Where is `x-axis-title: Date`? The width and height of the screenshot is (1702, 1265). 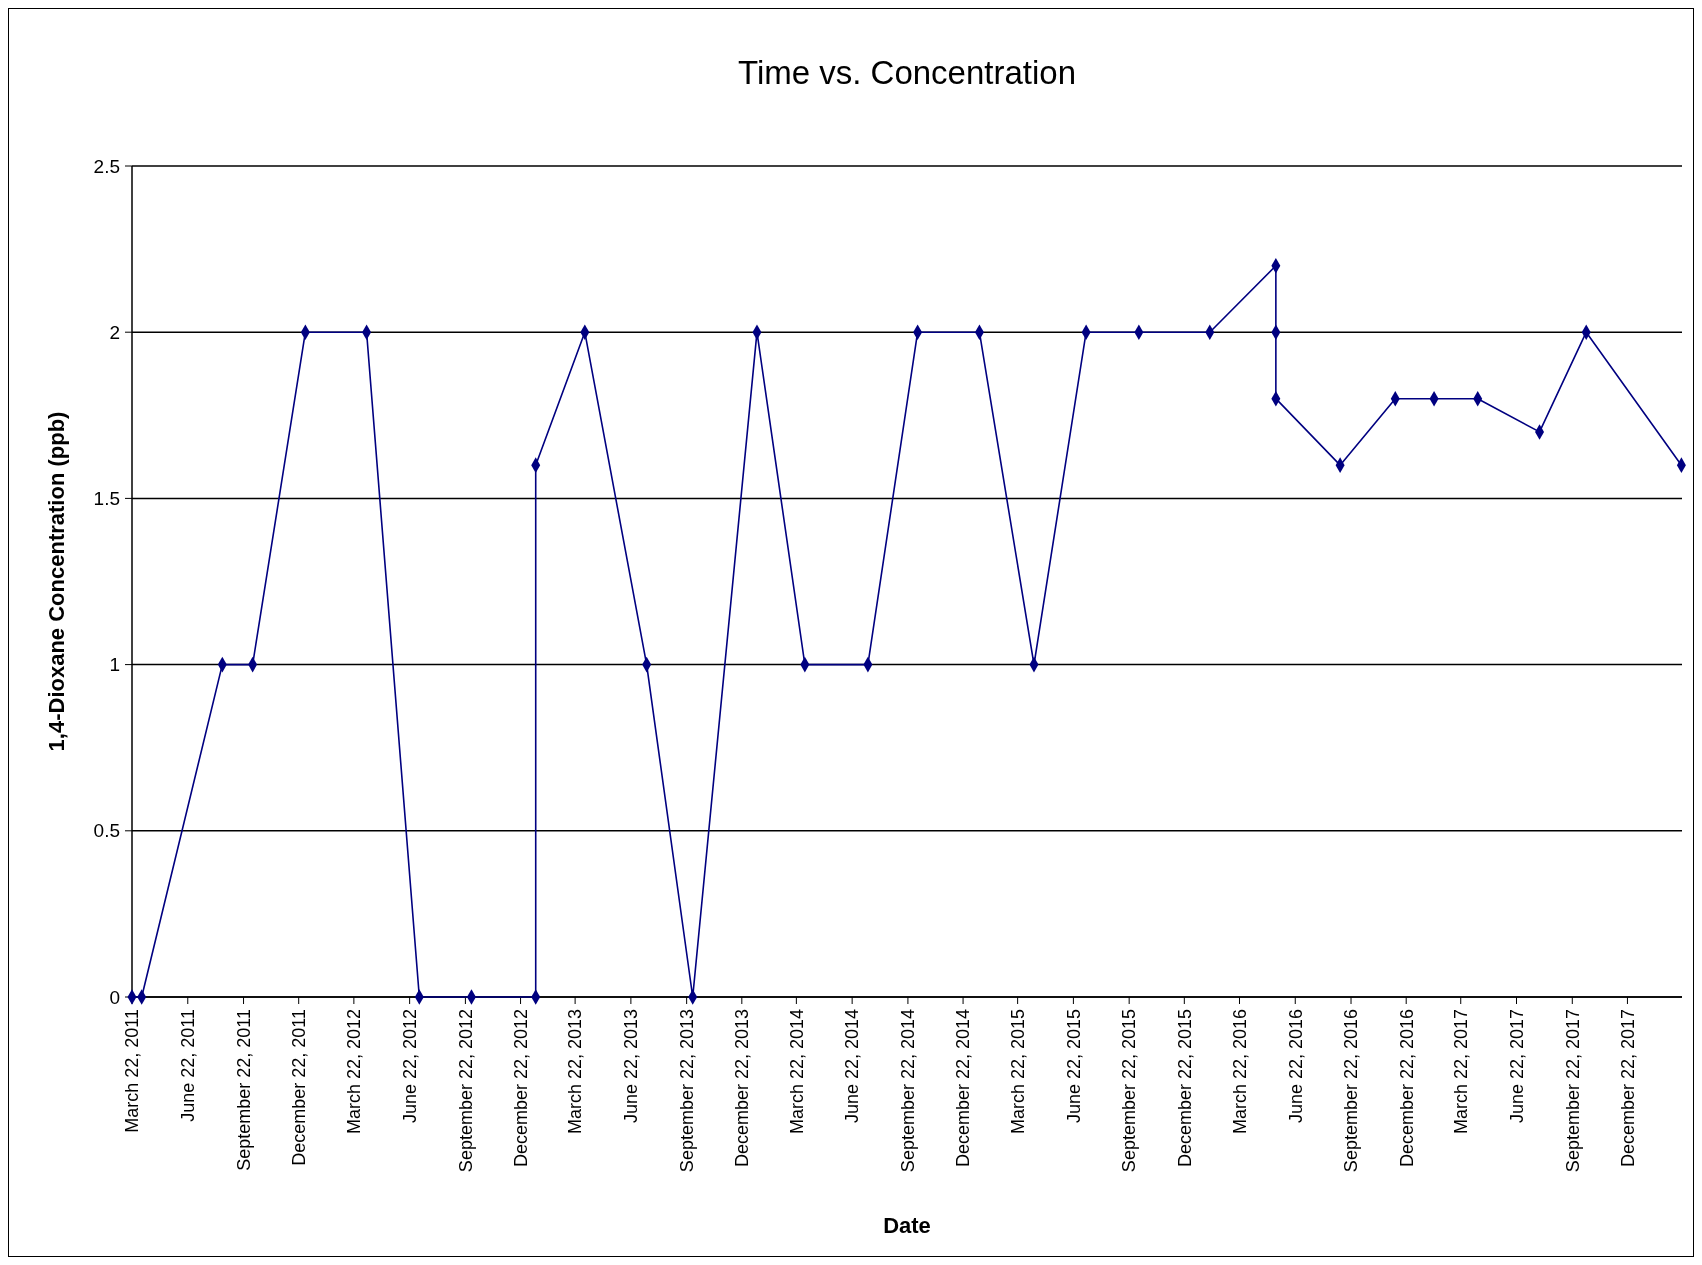
x-axis-title: Date is located at coordinates (907, 1225).